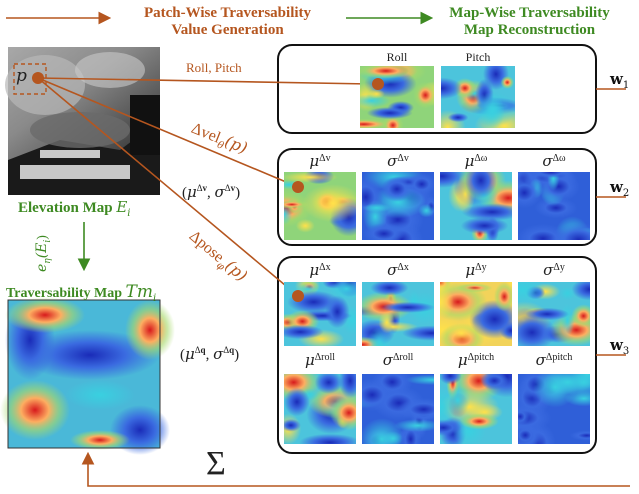 This screenshot has width=639, height=494. Describe the element at coordinates (298, 187) in the screenshot. I see `vel-dot` at that location.